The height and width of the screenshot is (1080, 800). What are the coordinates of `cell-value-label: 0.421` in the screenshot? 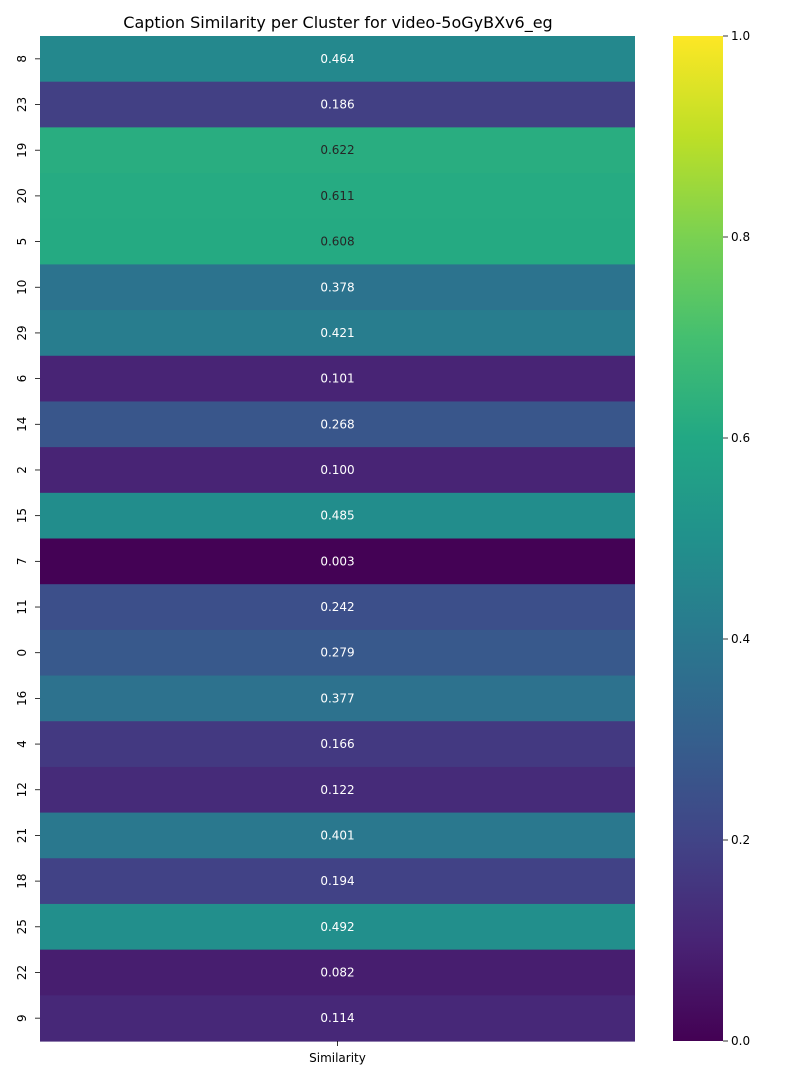 It's located at (337, 333).